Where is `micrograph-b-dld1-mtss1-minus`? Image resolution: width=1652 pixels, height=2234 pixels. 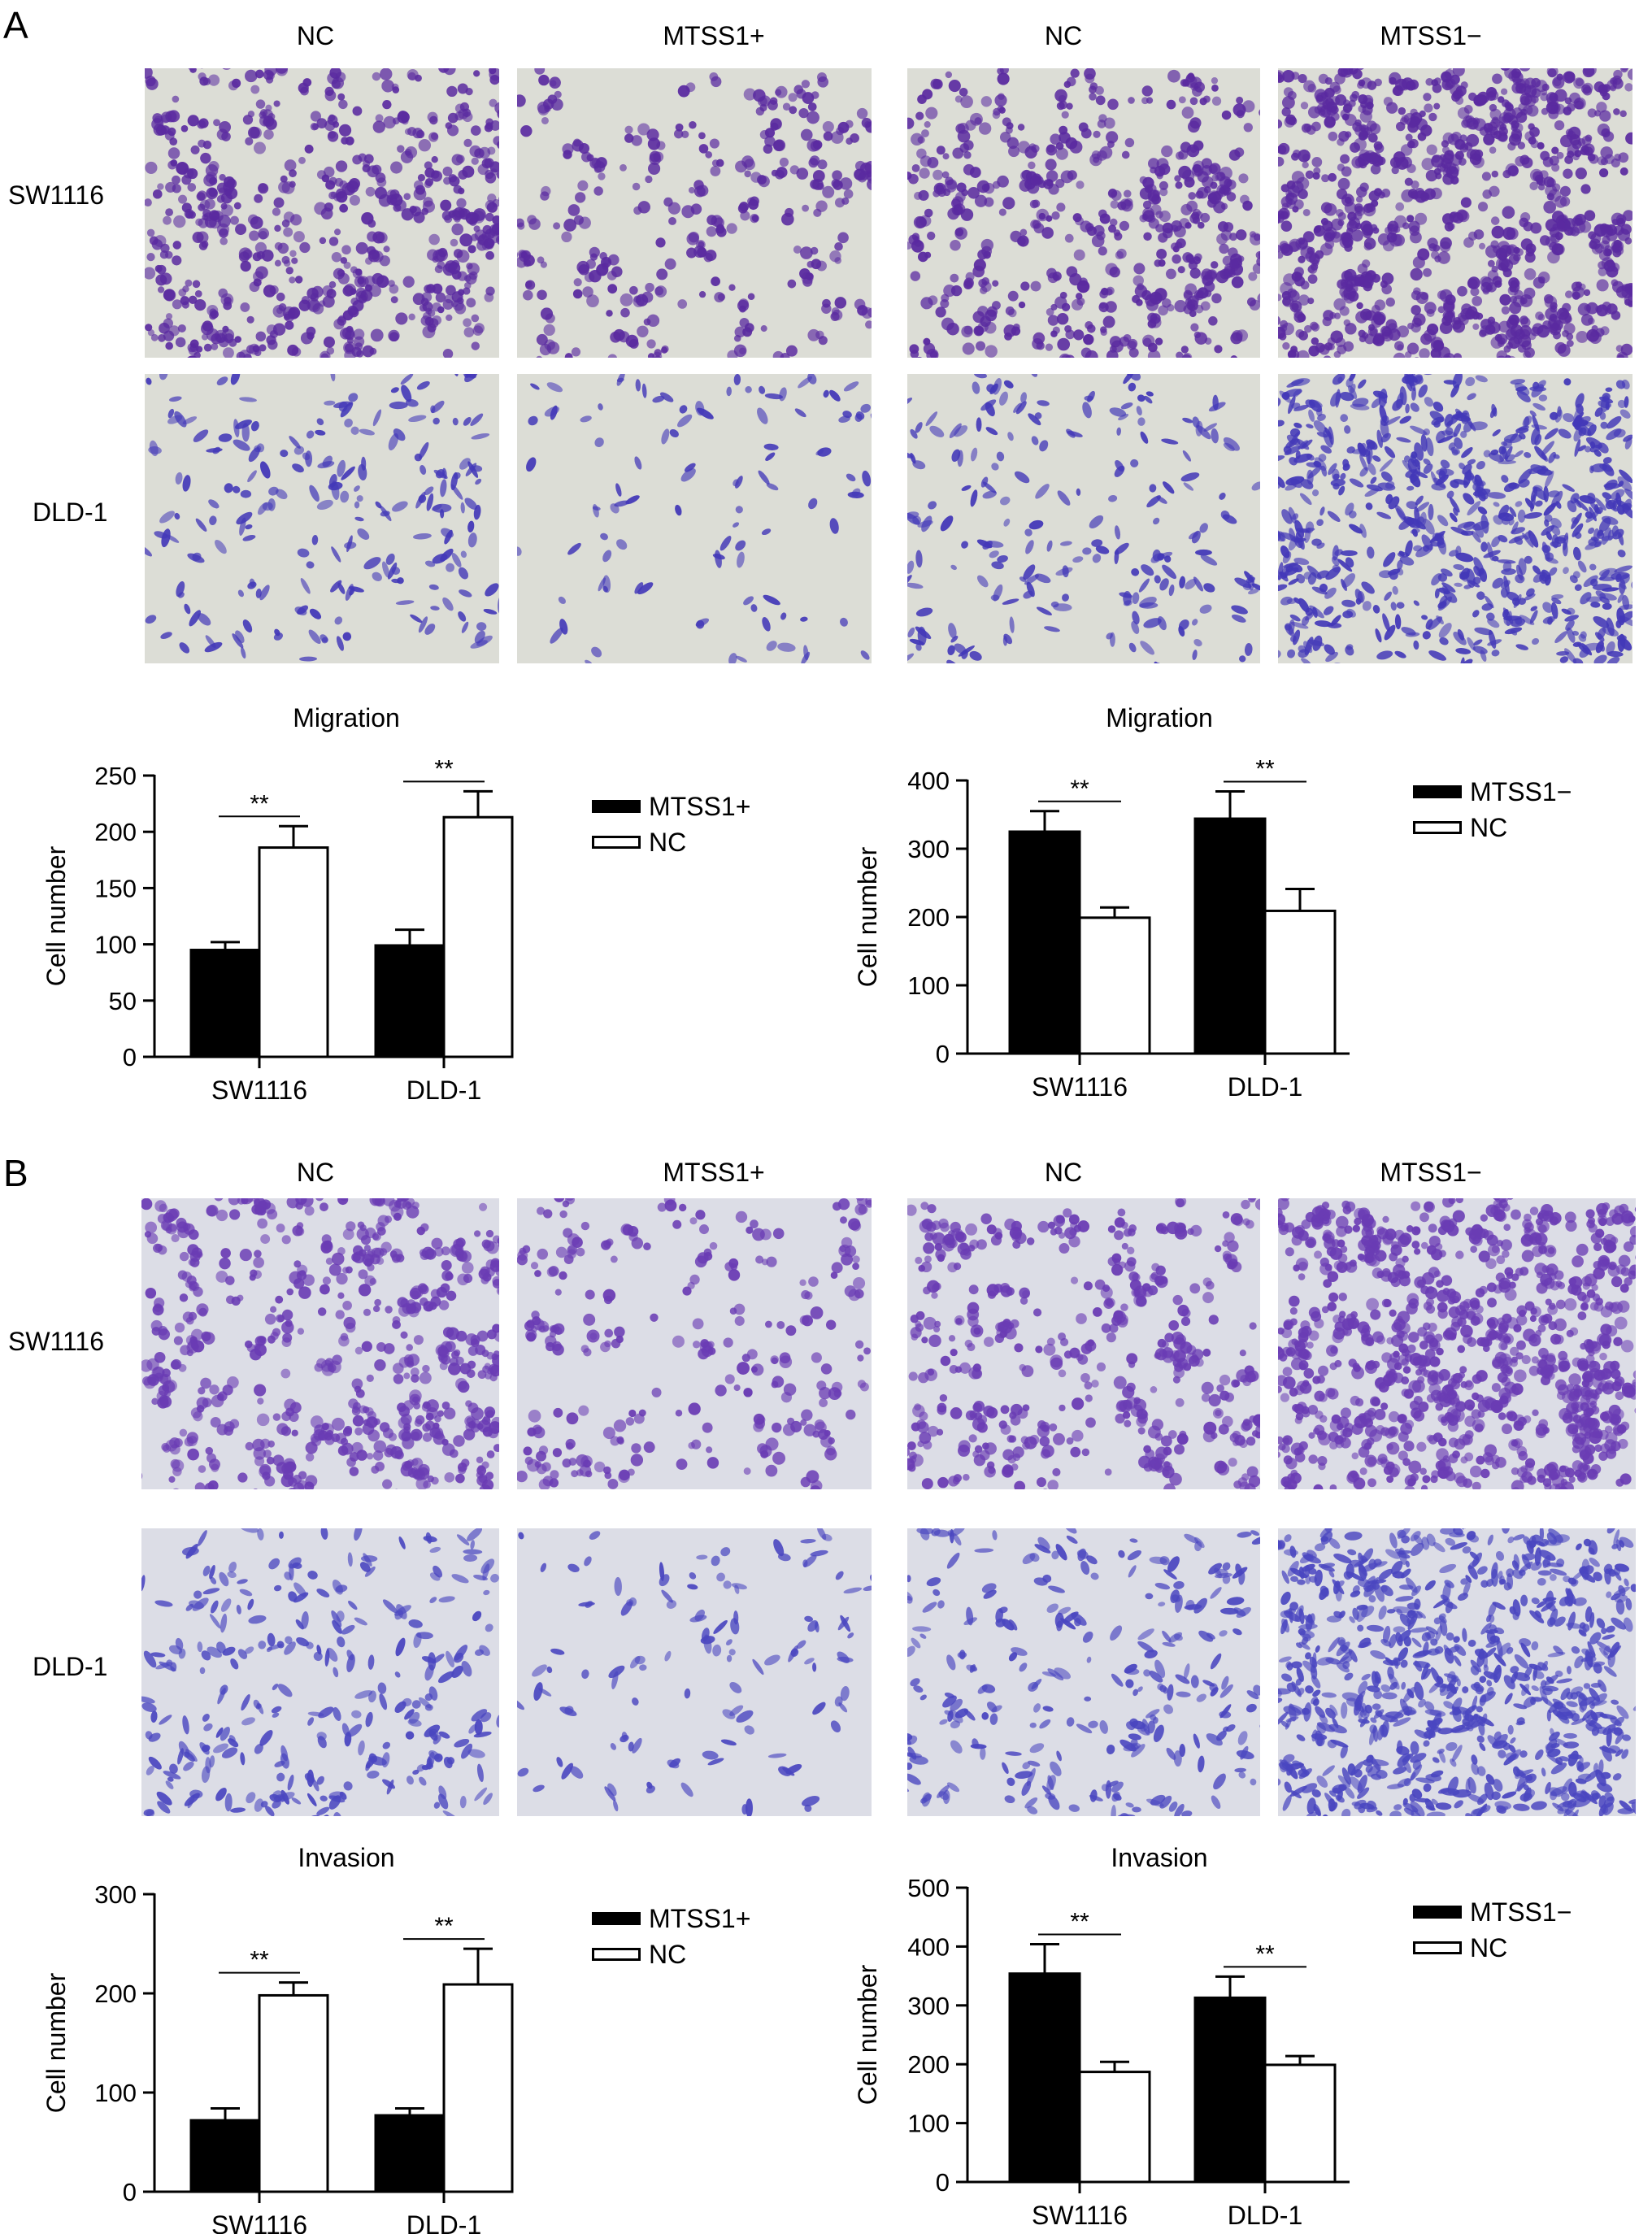 micrograph-b-dld1-mtss1-minus is located at coordinates (1457, 1672).